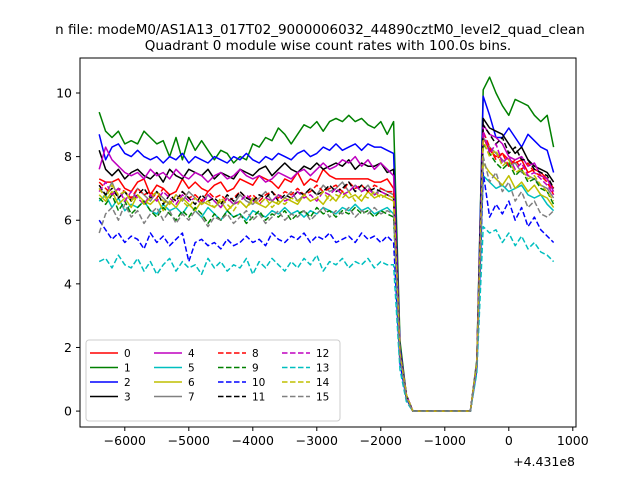 The width and height of the screenshot is (640, 480). What do you see at coordinates (64, 92) in the screenshot?
I see `y-tick-label: 10` at bounding box center [64, 92].